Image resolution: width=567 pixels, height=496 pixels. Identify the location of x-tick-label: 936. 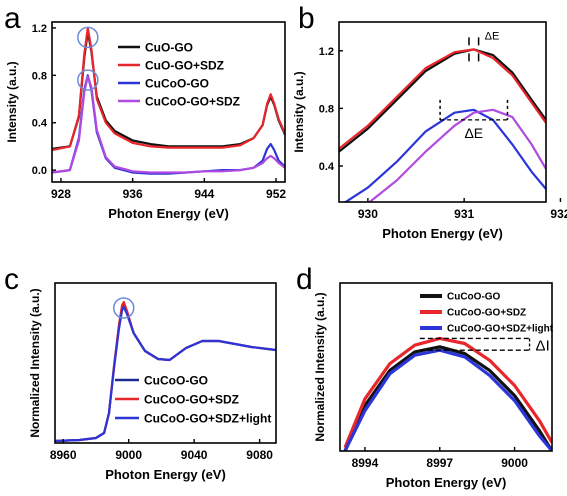
(133, 194).